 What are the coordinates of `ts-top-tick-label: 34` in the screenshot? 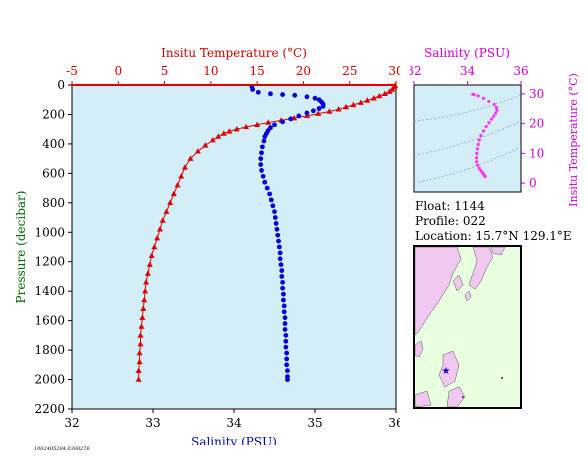 It's located at (468, 71).